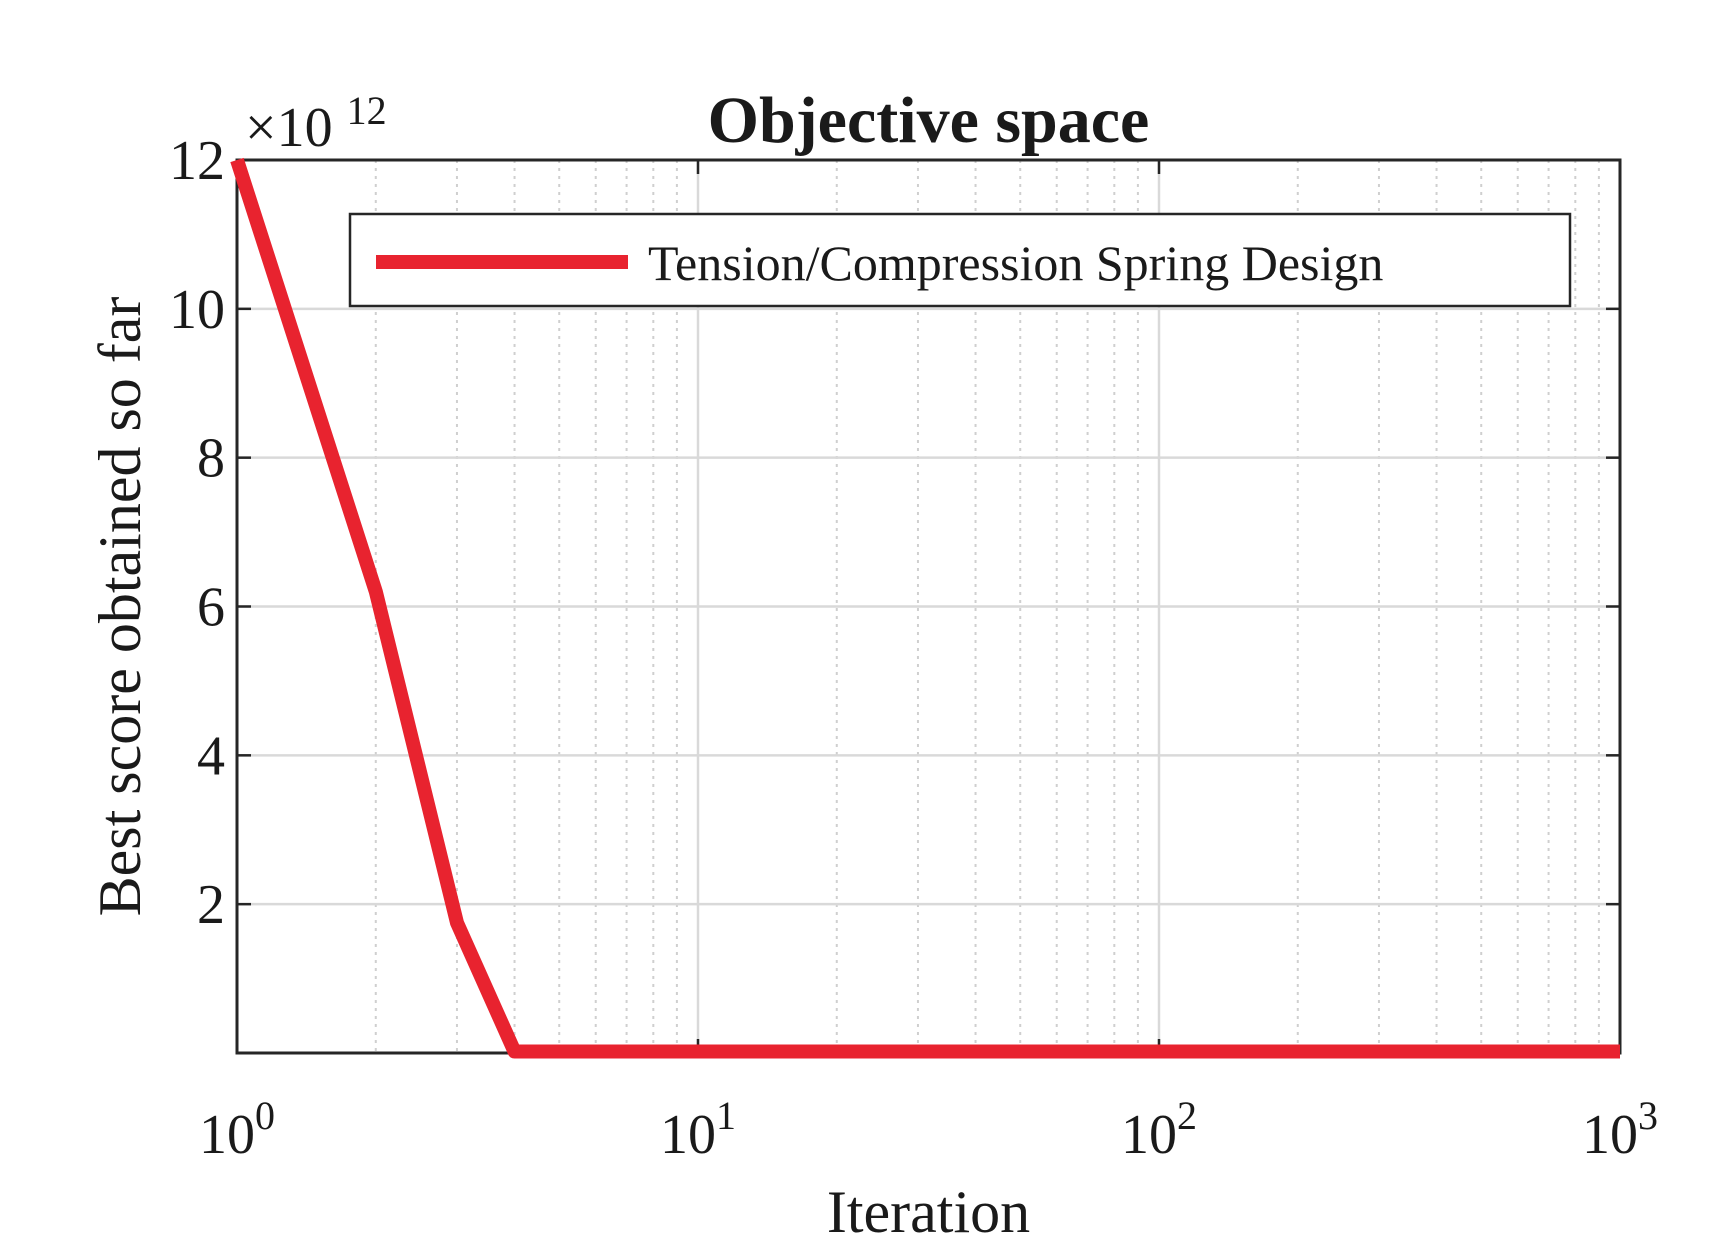  I want to click on chart-title: Objective space, so click(929, 120).